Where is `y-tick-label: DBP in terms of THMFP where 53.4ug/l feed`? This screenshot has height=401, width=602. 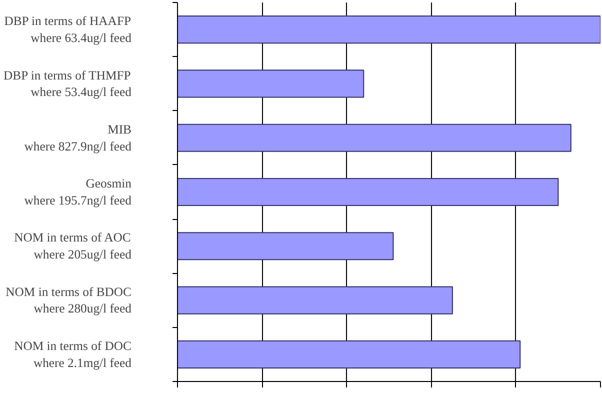
y-tick-label: DBP in terms of THMFP where 53.4ug/l feed is located at coordinates (68, 84).